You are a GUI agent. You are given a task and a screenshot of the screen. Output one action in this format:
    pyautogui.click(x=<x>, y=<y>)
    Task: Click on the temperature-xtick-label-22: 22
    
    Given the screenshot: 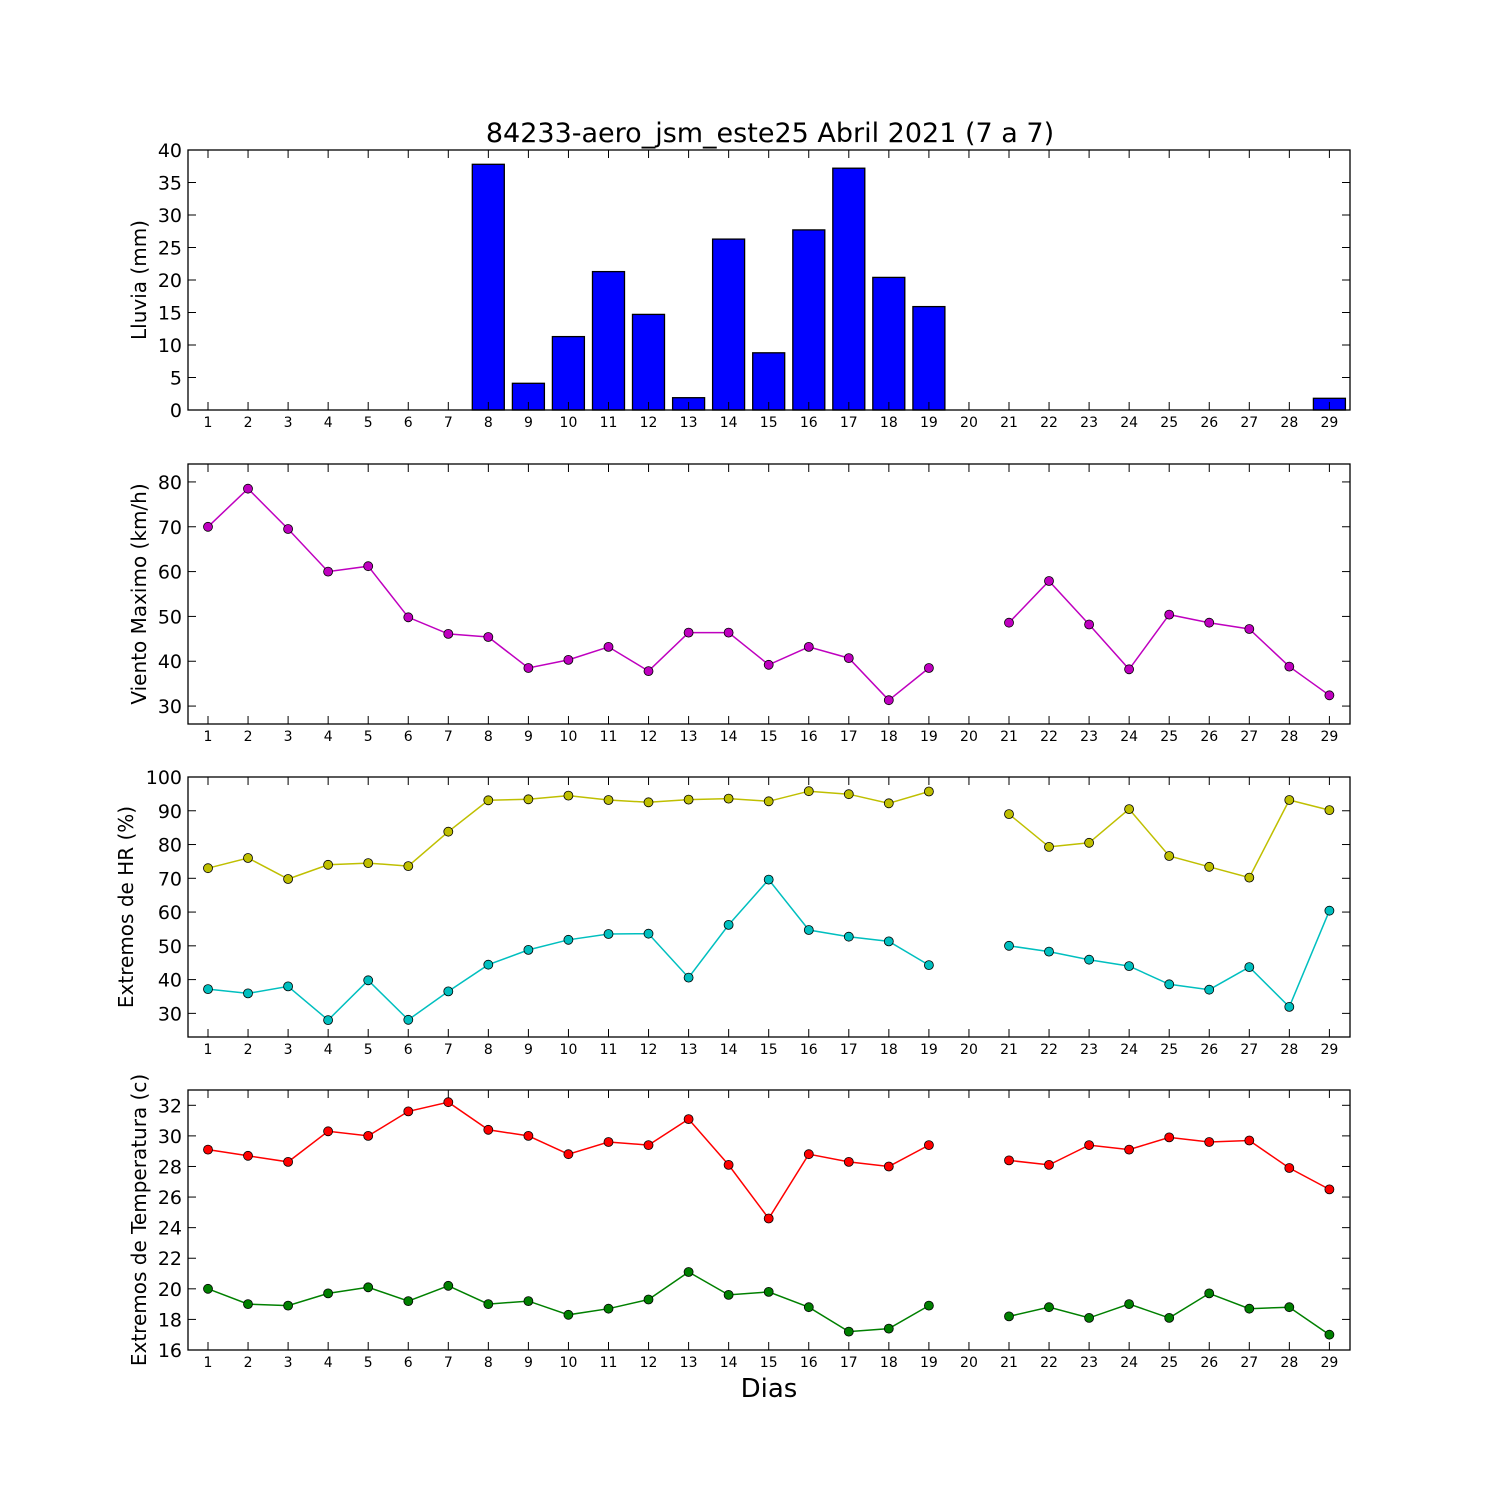 What is the action you would take?
    pyautogui.click(x=1049, y=1363)
    